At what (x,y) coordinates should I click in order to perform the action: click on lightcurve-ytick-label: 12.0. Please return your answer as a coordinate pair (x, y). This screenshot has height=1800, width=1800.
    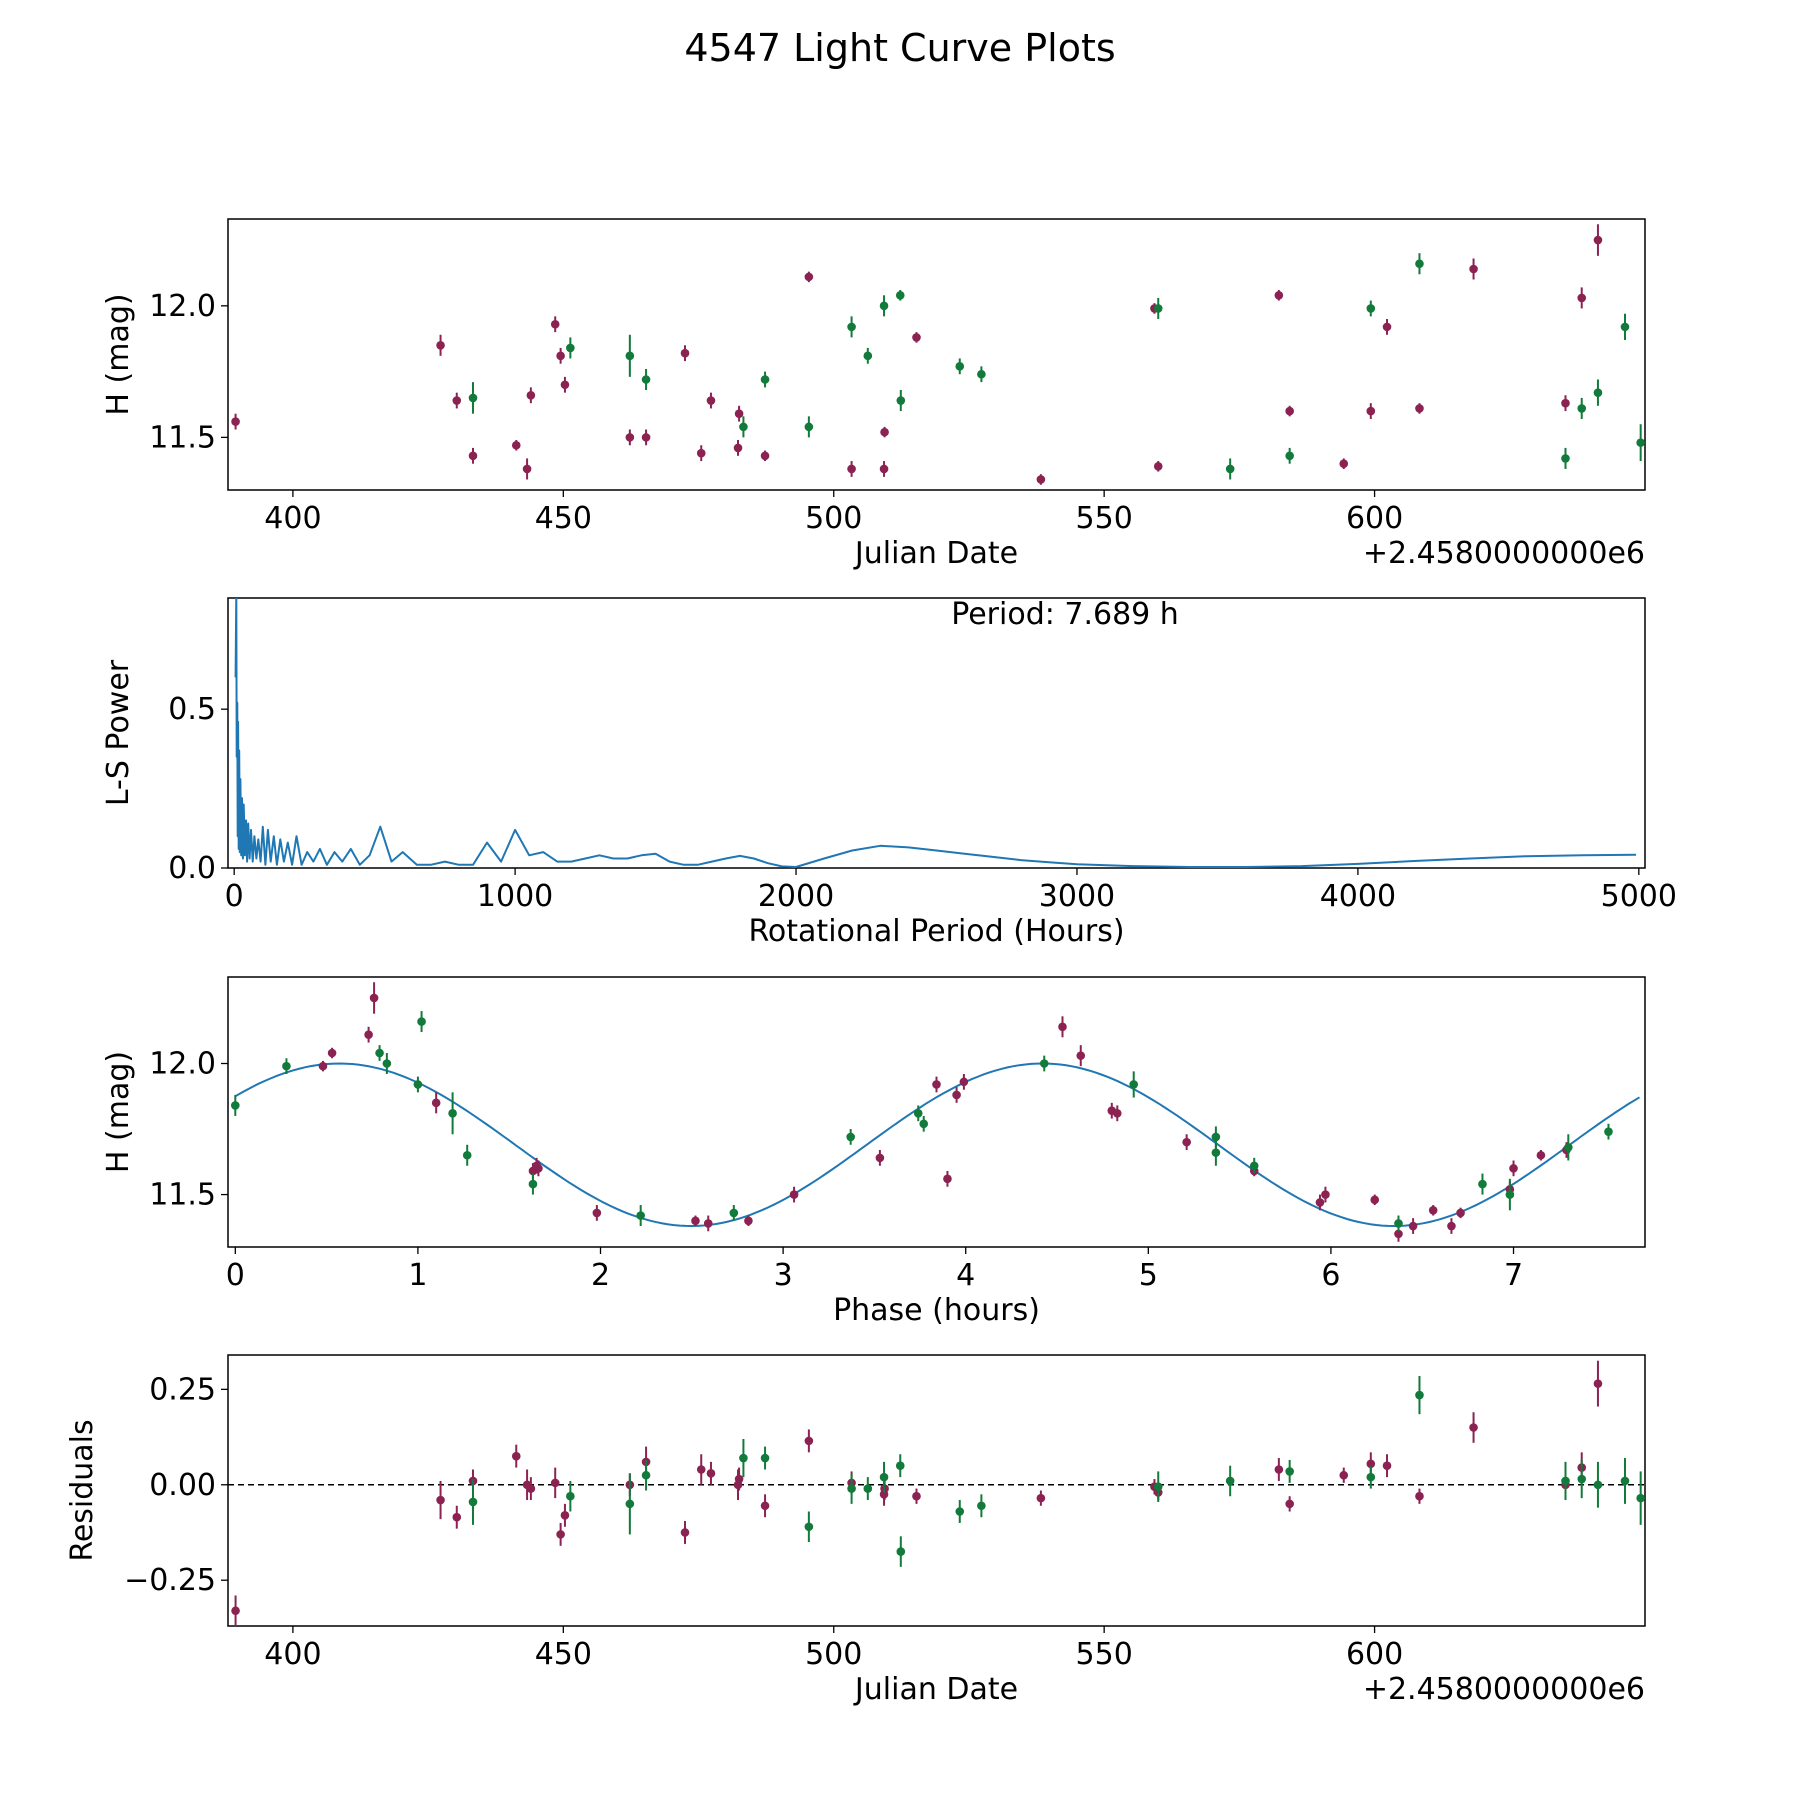
    Looking at the image, I should click on (182, 306).